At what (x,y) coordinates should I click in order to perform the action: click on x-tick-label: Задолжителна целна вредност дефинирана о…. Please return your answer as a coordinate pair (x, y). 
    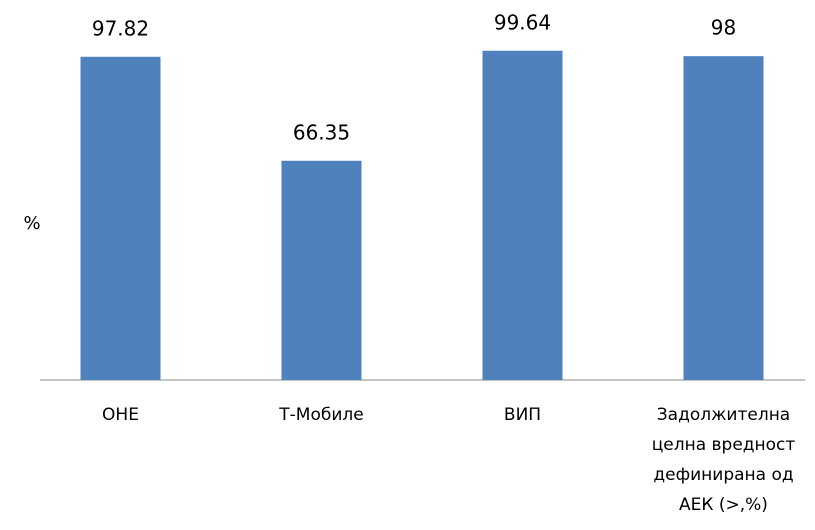
    Looking at the image, I should click on (723, 460).